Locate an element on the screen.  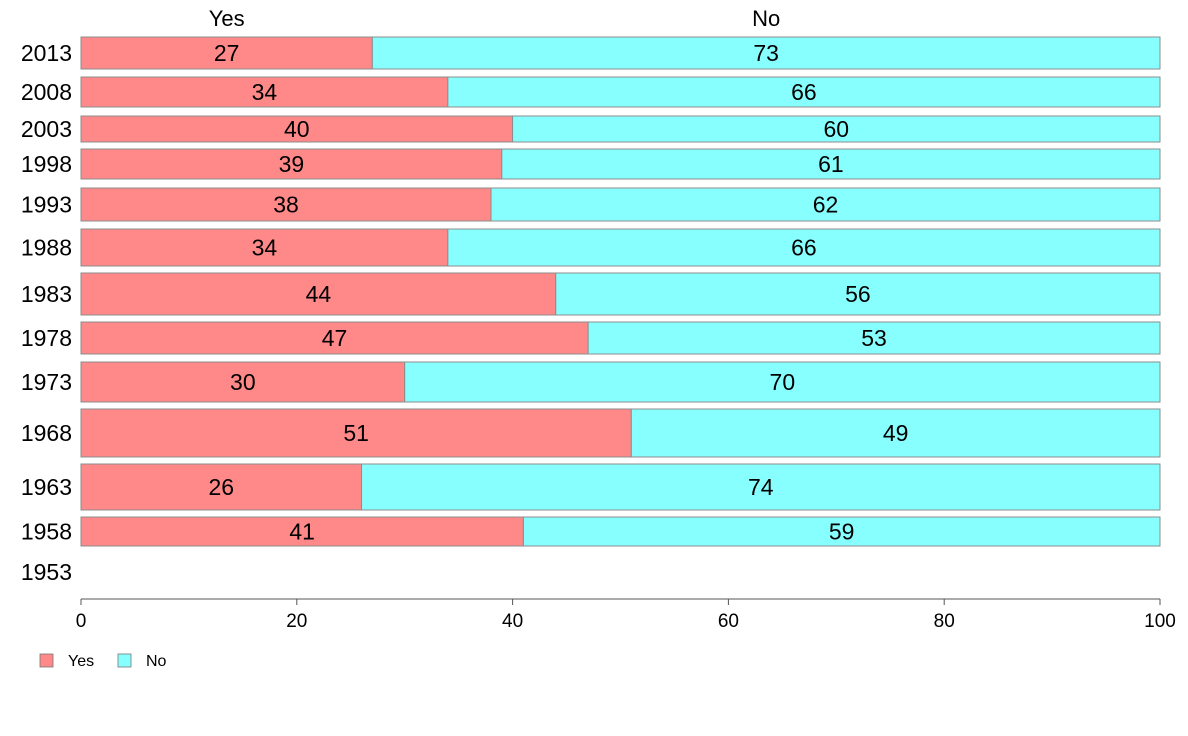
y-tick-label-1983: 1983 is located at coordinates (46, 294).